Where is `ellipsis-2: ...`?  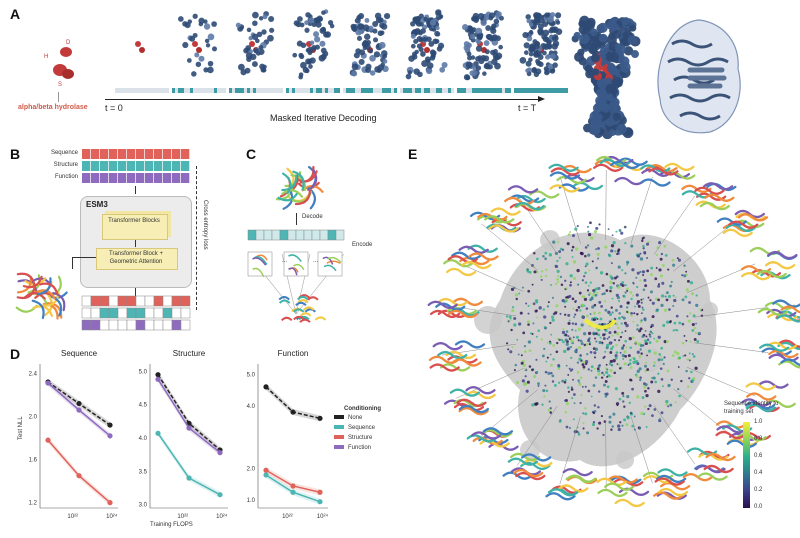
ellipsis-2: ... is located at coordinates (316, 261).